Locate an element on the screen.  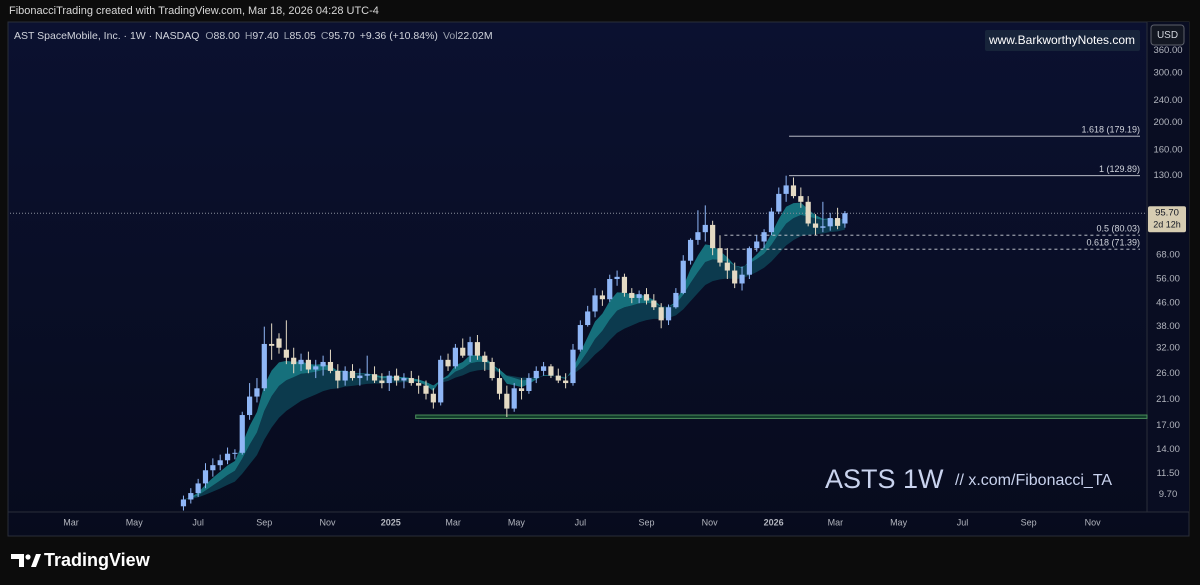
y-tick-label: 11.50 is located at coordinates (1167, 473).